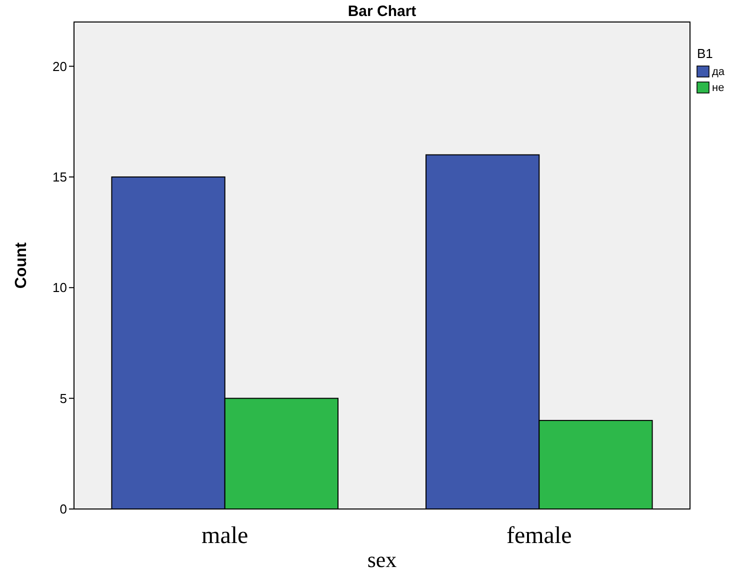 This screenshot has height=572, width=734. I want to click on y-tick-label: 15, so click(59, 177).